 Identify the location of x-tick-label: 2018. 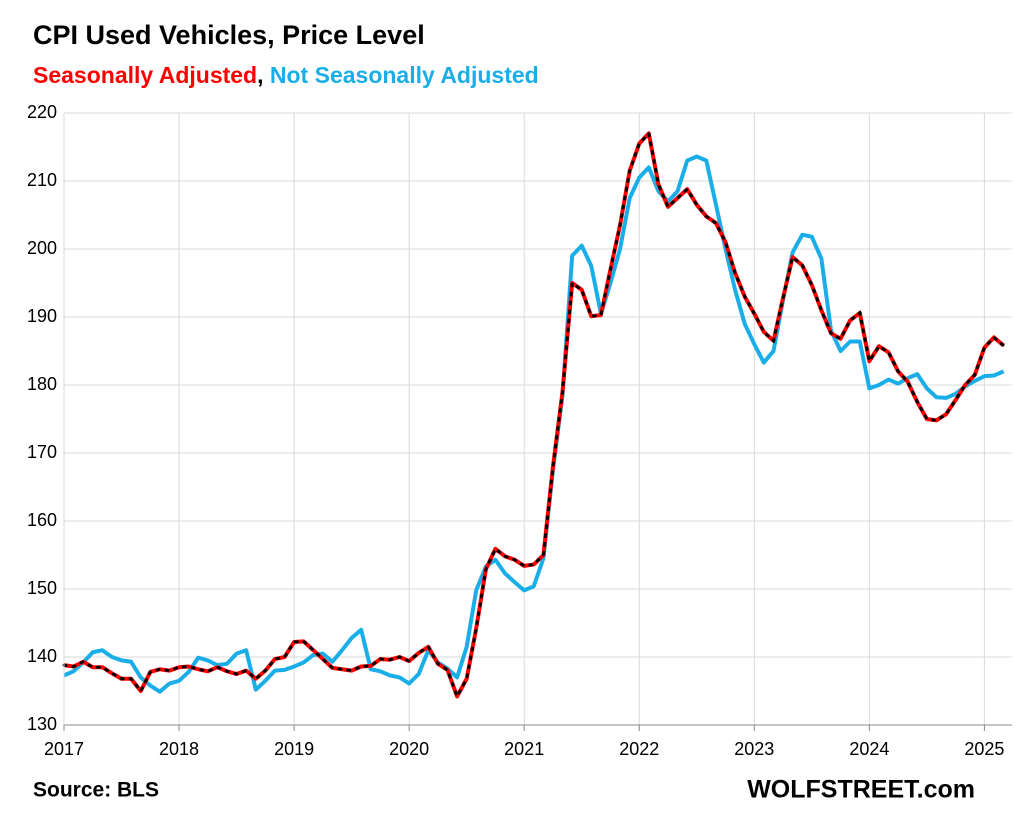
(179, 749).